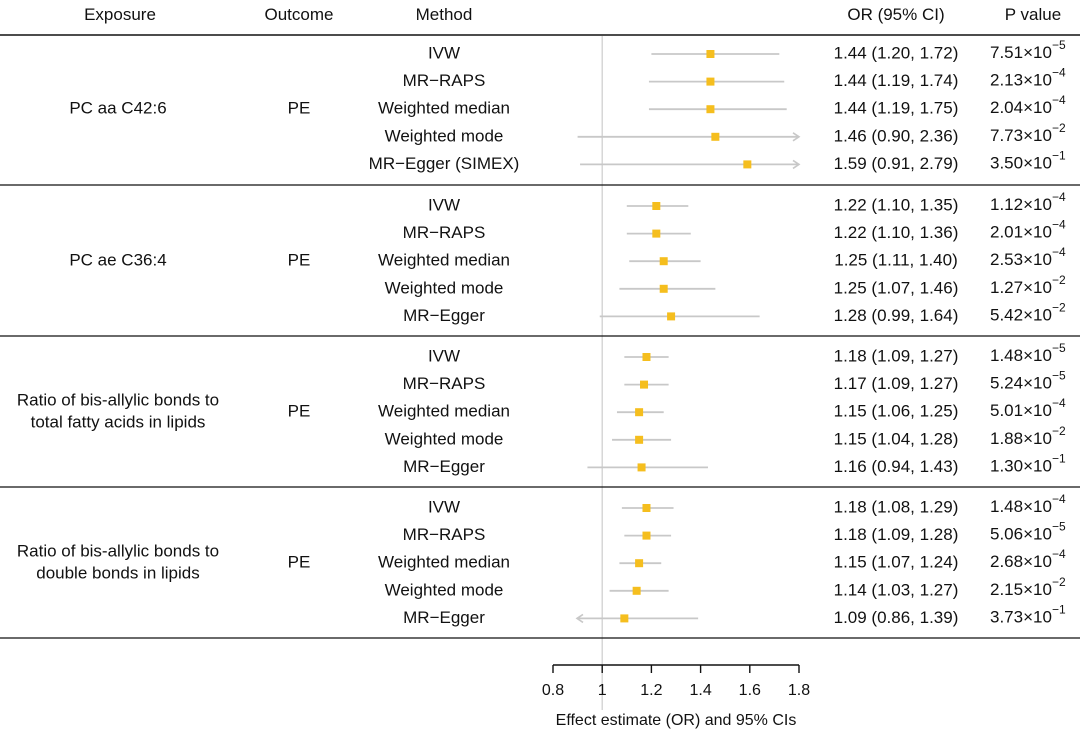  Describe the element at coordinates (1028, 381) in the screenshot. I see `p-value: 5.24×10⁻⁵` at that location.